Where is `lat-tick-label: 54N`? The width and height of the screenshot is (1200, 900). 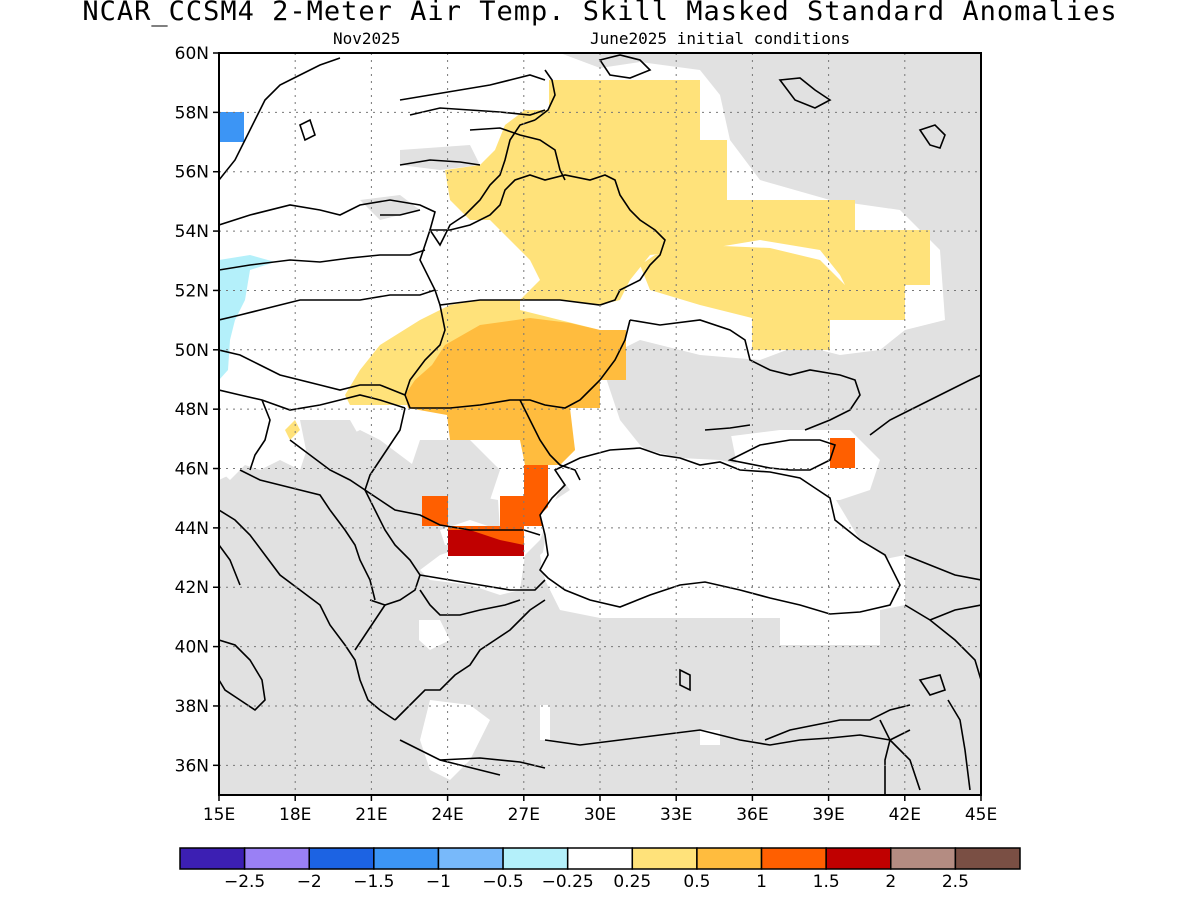
lat-tick-label: 54N is located at coordinates (192, 232).